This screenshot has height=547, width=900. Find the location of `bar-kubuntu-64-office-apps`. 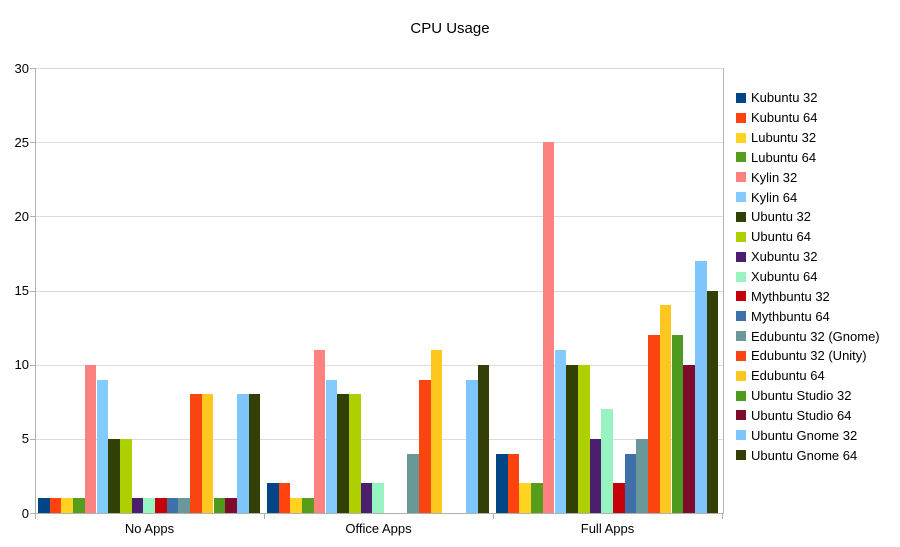

bar-kubuntu-64-office-apps is located at coordinates (284, 498).